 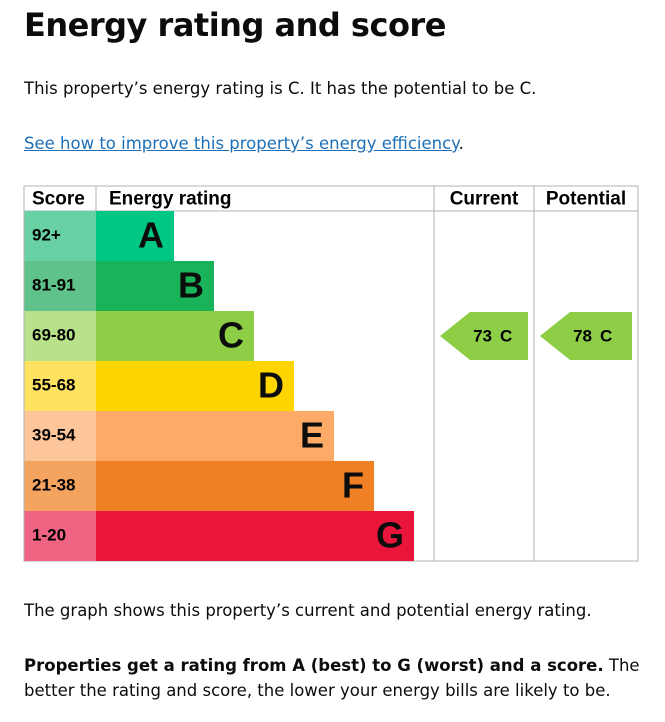 I want to click on current-score: 73, so click(x=482, y=335).